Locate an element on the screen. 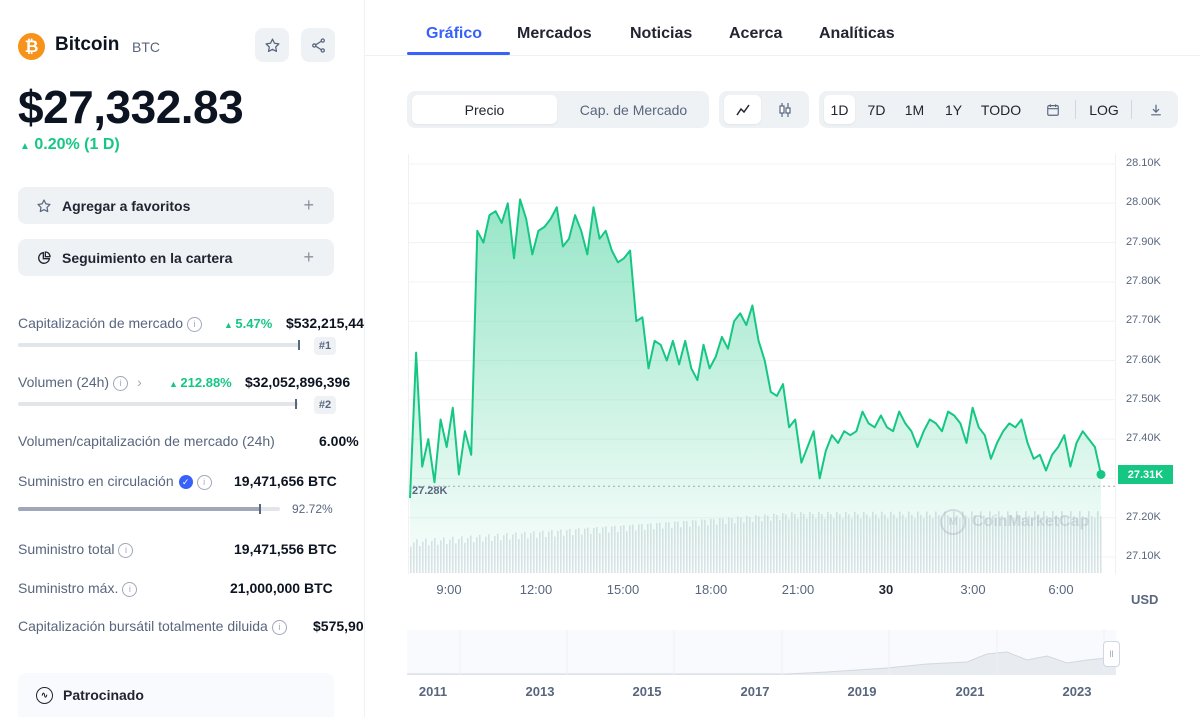 This screenshot has width=1200, height=717. watermark-text: CoinMarketCap is located at coordinates (1031, 521).